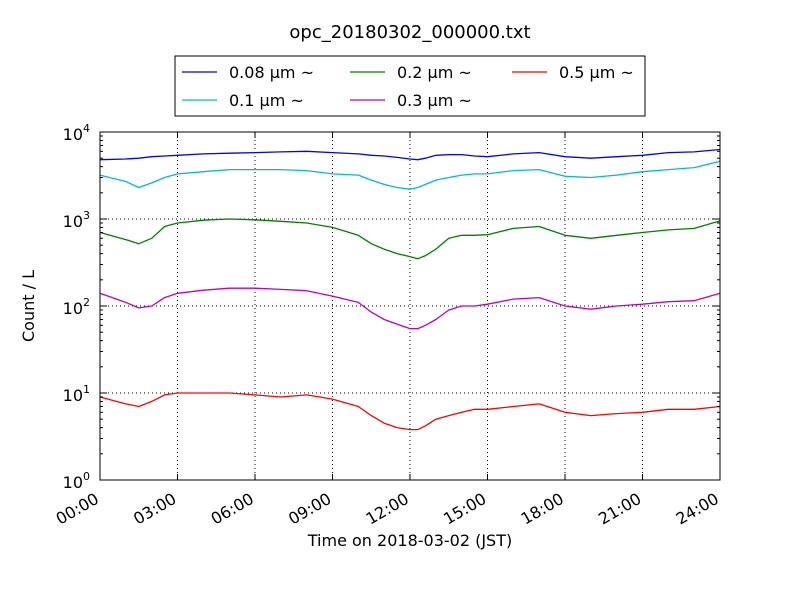  I want to click on legend-box, so click(410, 86).